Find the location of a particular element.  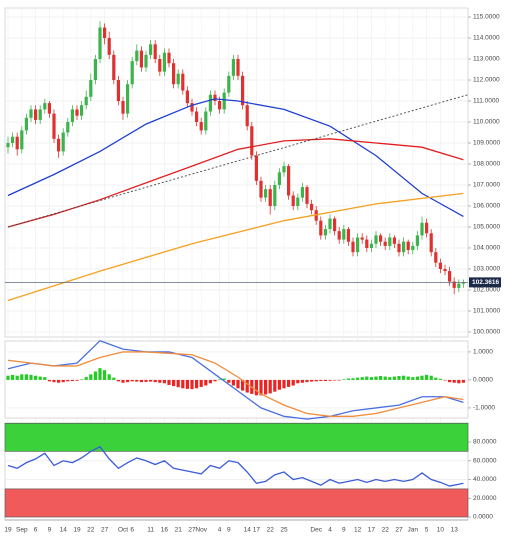

x-tick-label: 6 is located at coordinates (132, 530).